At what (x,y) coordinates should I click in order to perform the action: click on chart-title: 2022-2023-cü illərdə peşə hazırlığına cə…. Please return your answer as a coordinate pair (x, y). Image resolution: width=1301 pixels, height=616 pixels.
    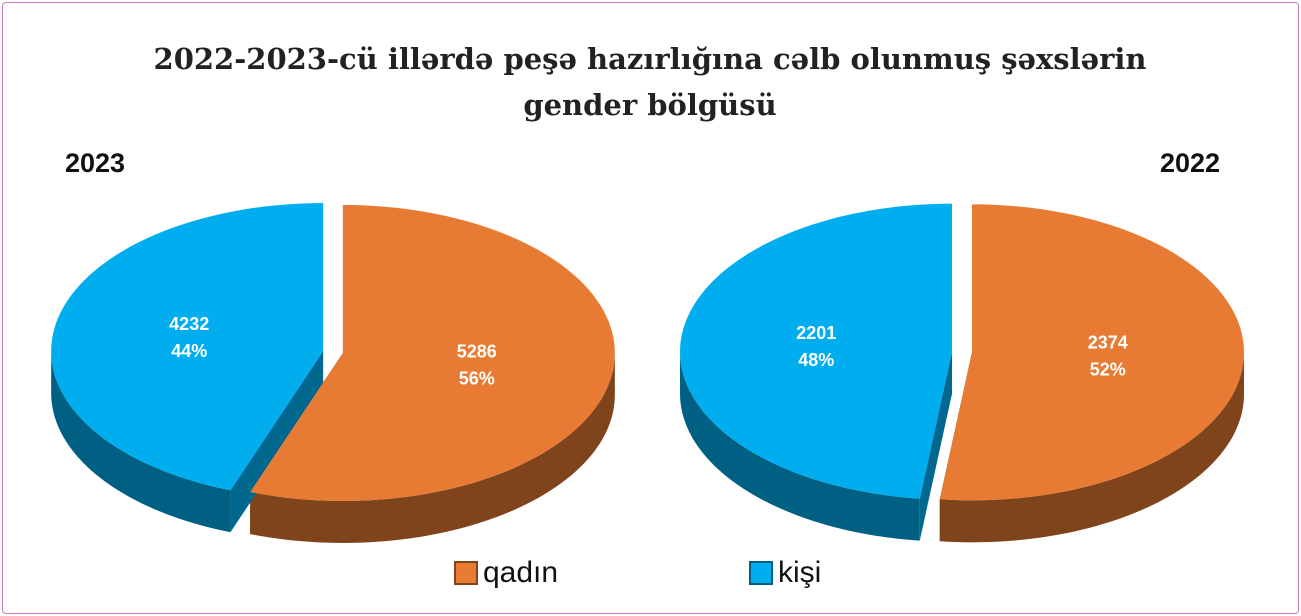
    Looking at the image, I should click on (650, 82).